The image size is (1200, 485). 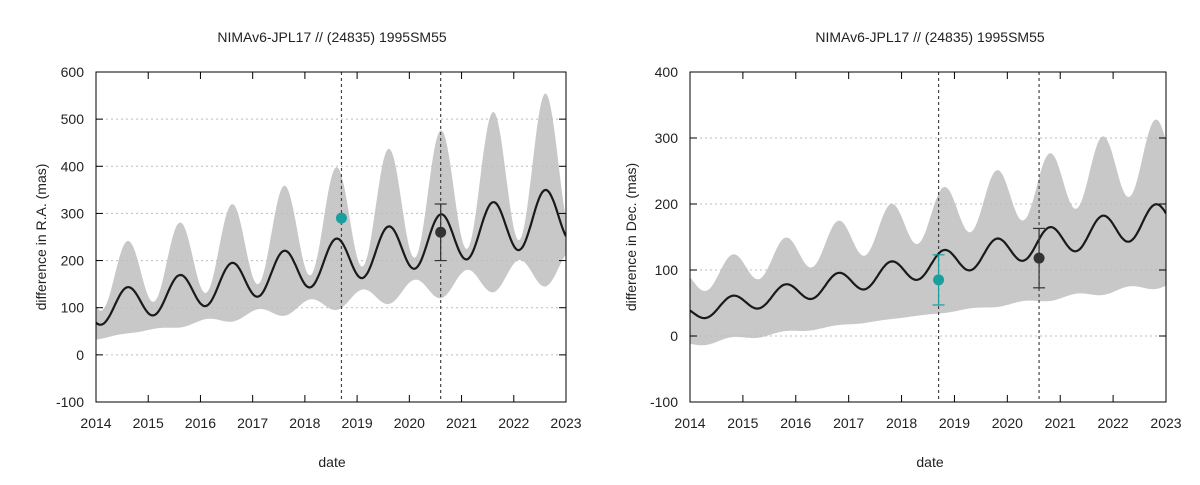 What do you see at coordinates (1113, 423) in the screenshot?
I see `dec-x-tick-label: 2022` at bounding box center [1113, 423].